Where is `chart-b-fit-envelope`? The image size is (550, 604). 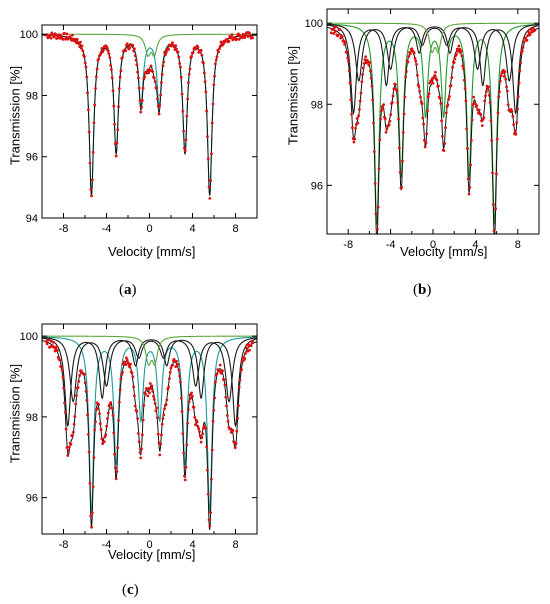
chart-b-fit-envelope is located at coordinates (433, 130).